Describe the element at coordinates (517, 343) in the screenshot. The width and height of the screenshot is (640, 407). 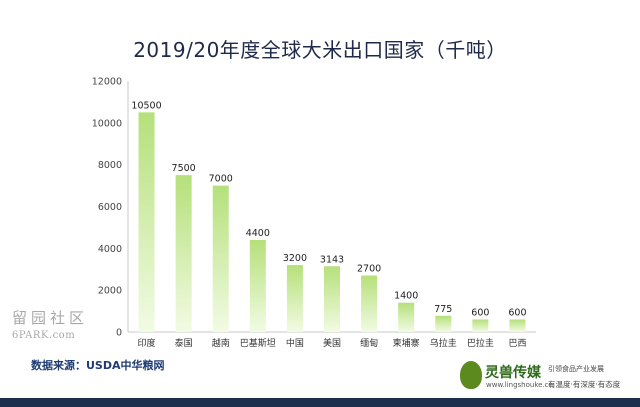
I see `x-category-label: 巴西` at that location.